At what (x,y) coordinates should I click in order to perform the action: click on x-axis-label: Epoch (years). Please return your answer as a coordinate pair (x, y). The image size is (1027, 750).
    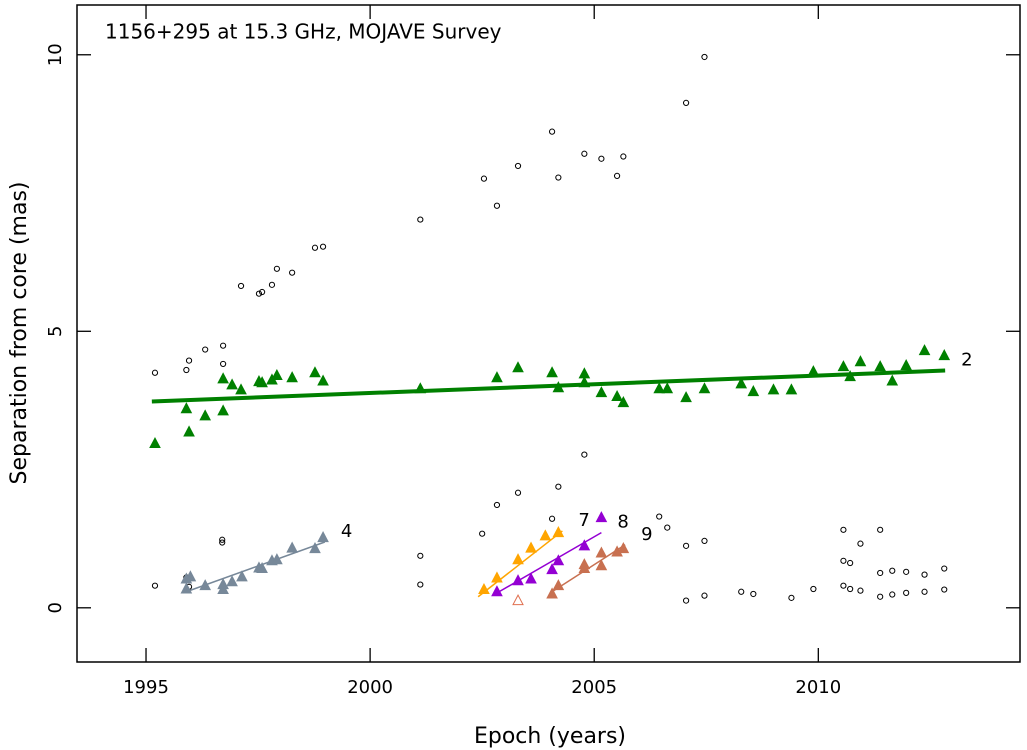
    Looking at the image, I should click on (550, 736).